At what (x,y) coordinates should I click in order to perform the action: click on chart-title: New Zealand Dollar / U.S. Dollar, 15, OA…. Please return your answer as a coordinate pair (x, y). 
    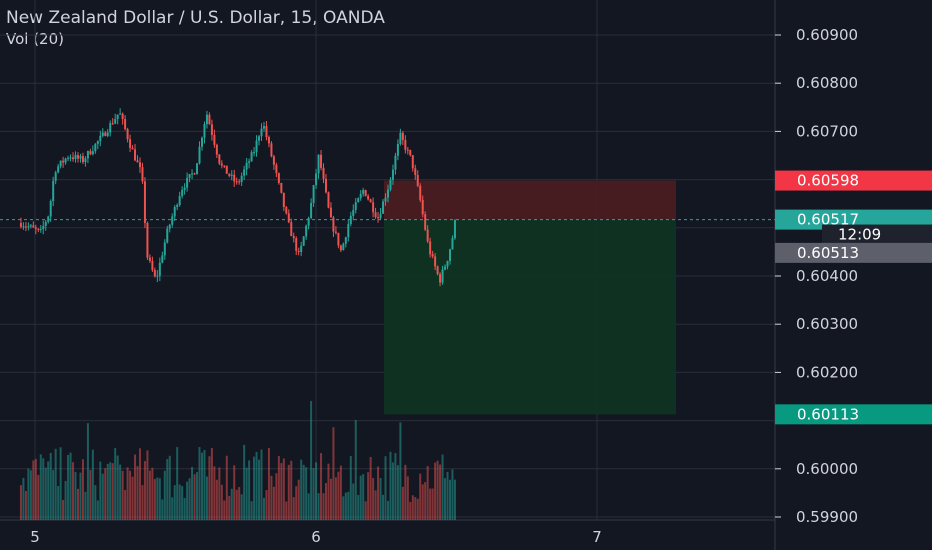
    Looking at the image, I should click on (195, 18).